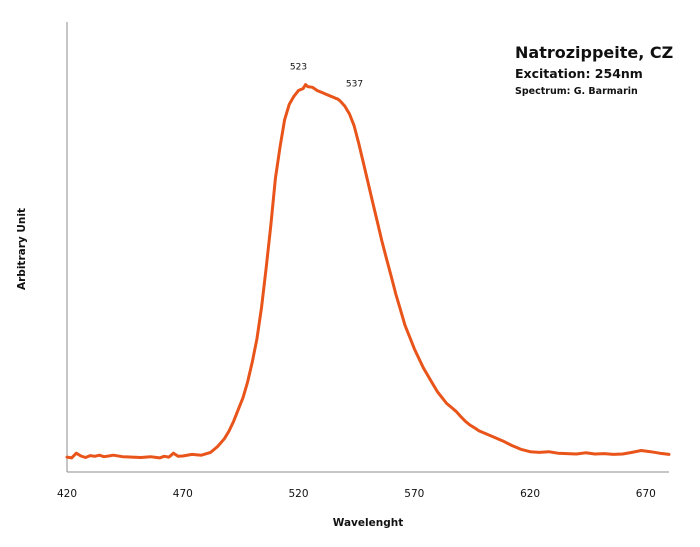 The height and width of the screenshot is (547, 700). I want to click on chart-title: Natrozippeite, CZ, so click(594, 52).